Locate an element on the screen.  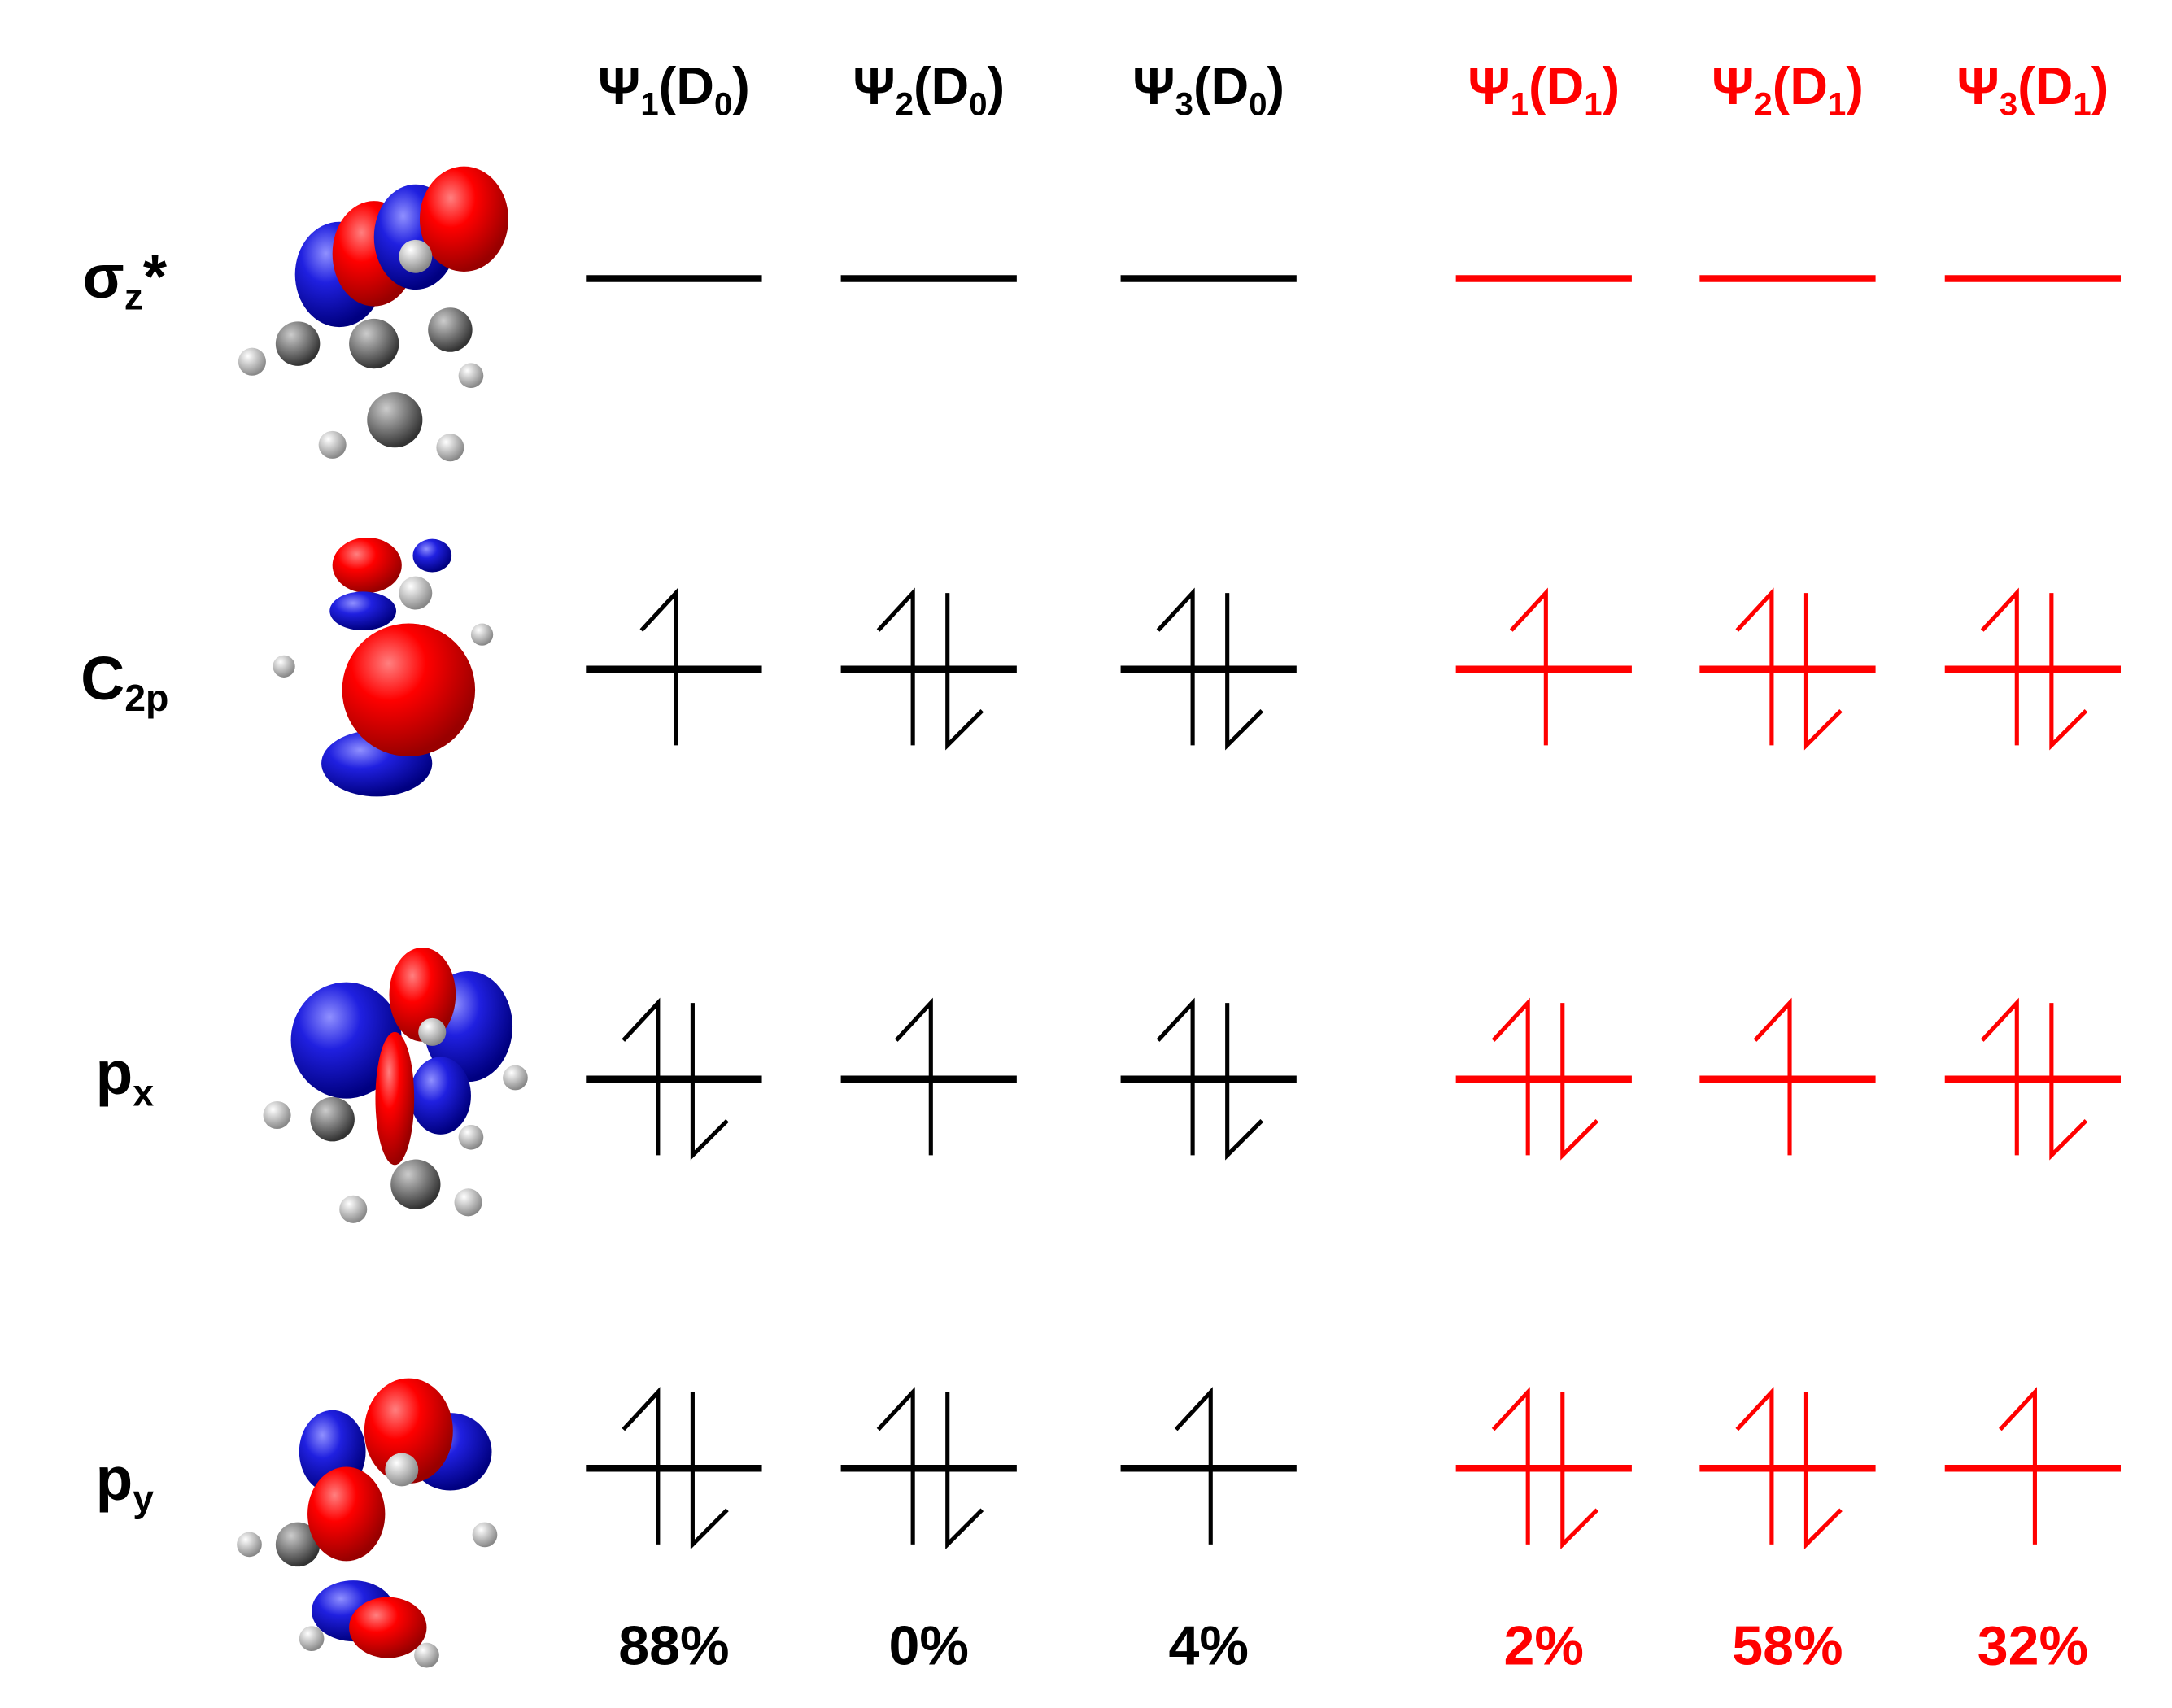
row-label: σz* is located at coordinates (125, 280).